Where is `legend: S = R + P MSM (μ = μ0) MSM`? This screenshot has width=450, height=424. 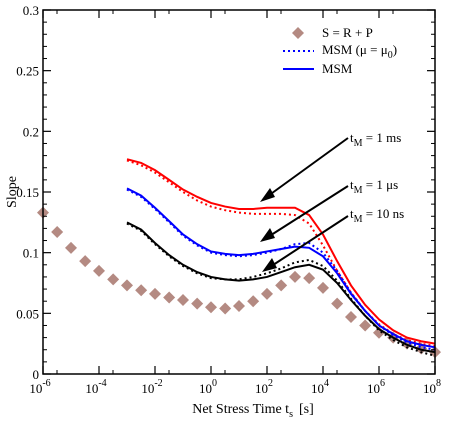 legend: S = R + P MSM (μ = μ0) MSM is located at coordinates (353, 46).